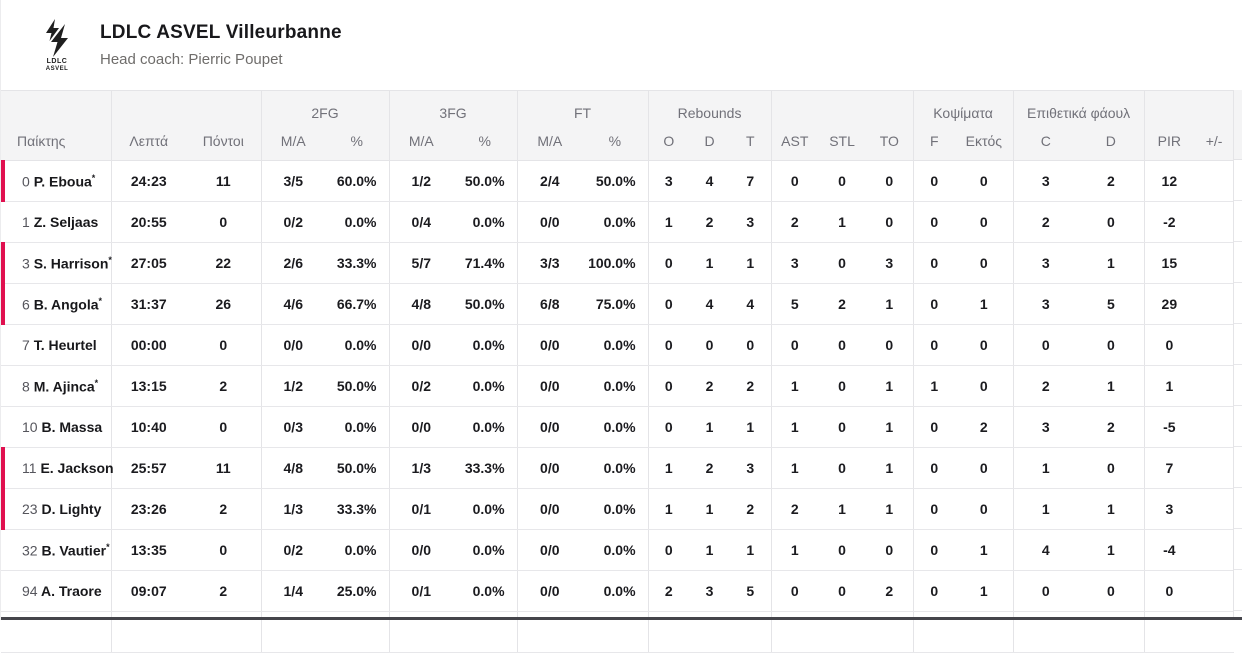 This screenshot has width=1242, height=653. What do you see at coordinates (357, 509) in the screenshot?
I see `cell-2fg-pct: 33.3%` at bounding box center [357, 509].